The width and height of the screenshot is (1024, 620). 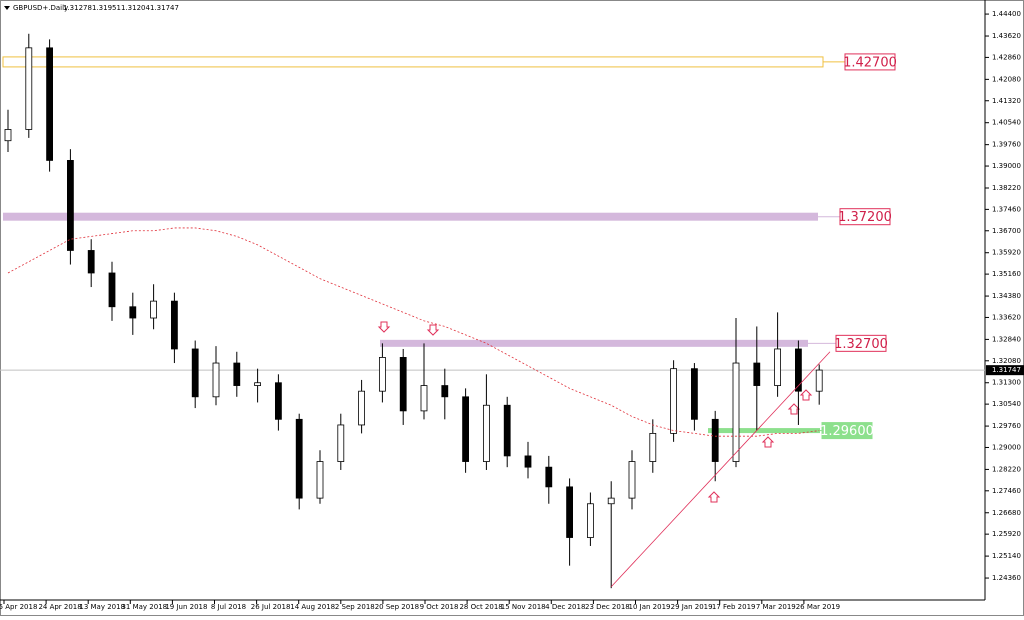 I want to click on y-tick-label: 1.37460, so click(x=1006, y=209).